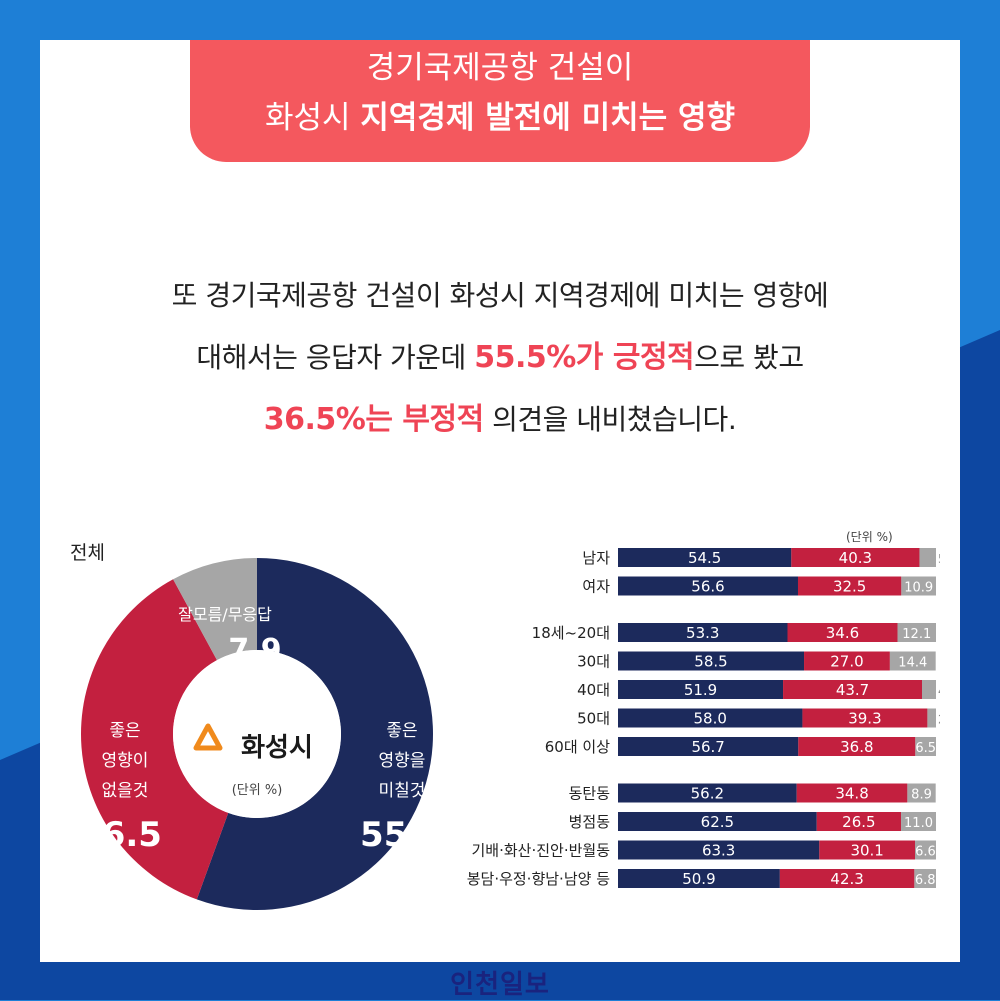 The height and width of the screenshot is (1001, 1000). I want to click on bar-value-label: 6.8, so click(925, 880).